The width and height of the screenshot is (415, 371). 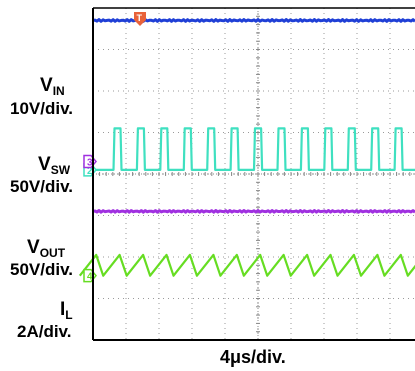 I want to click on channel-marker-number: 3, so click(x=90, y=163).